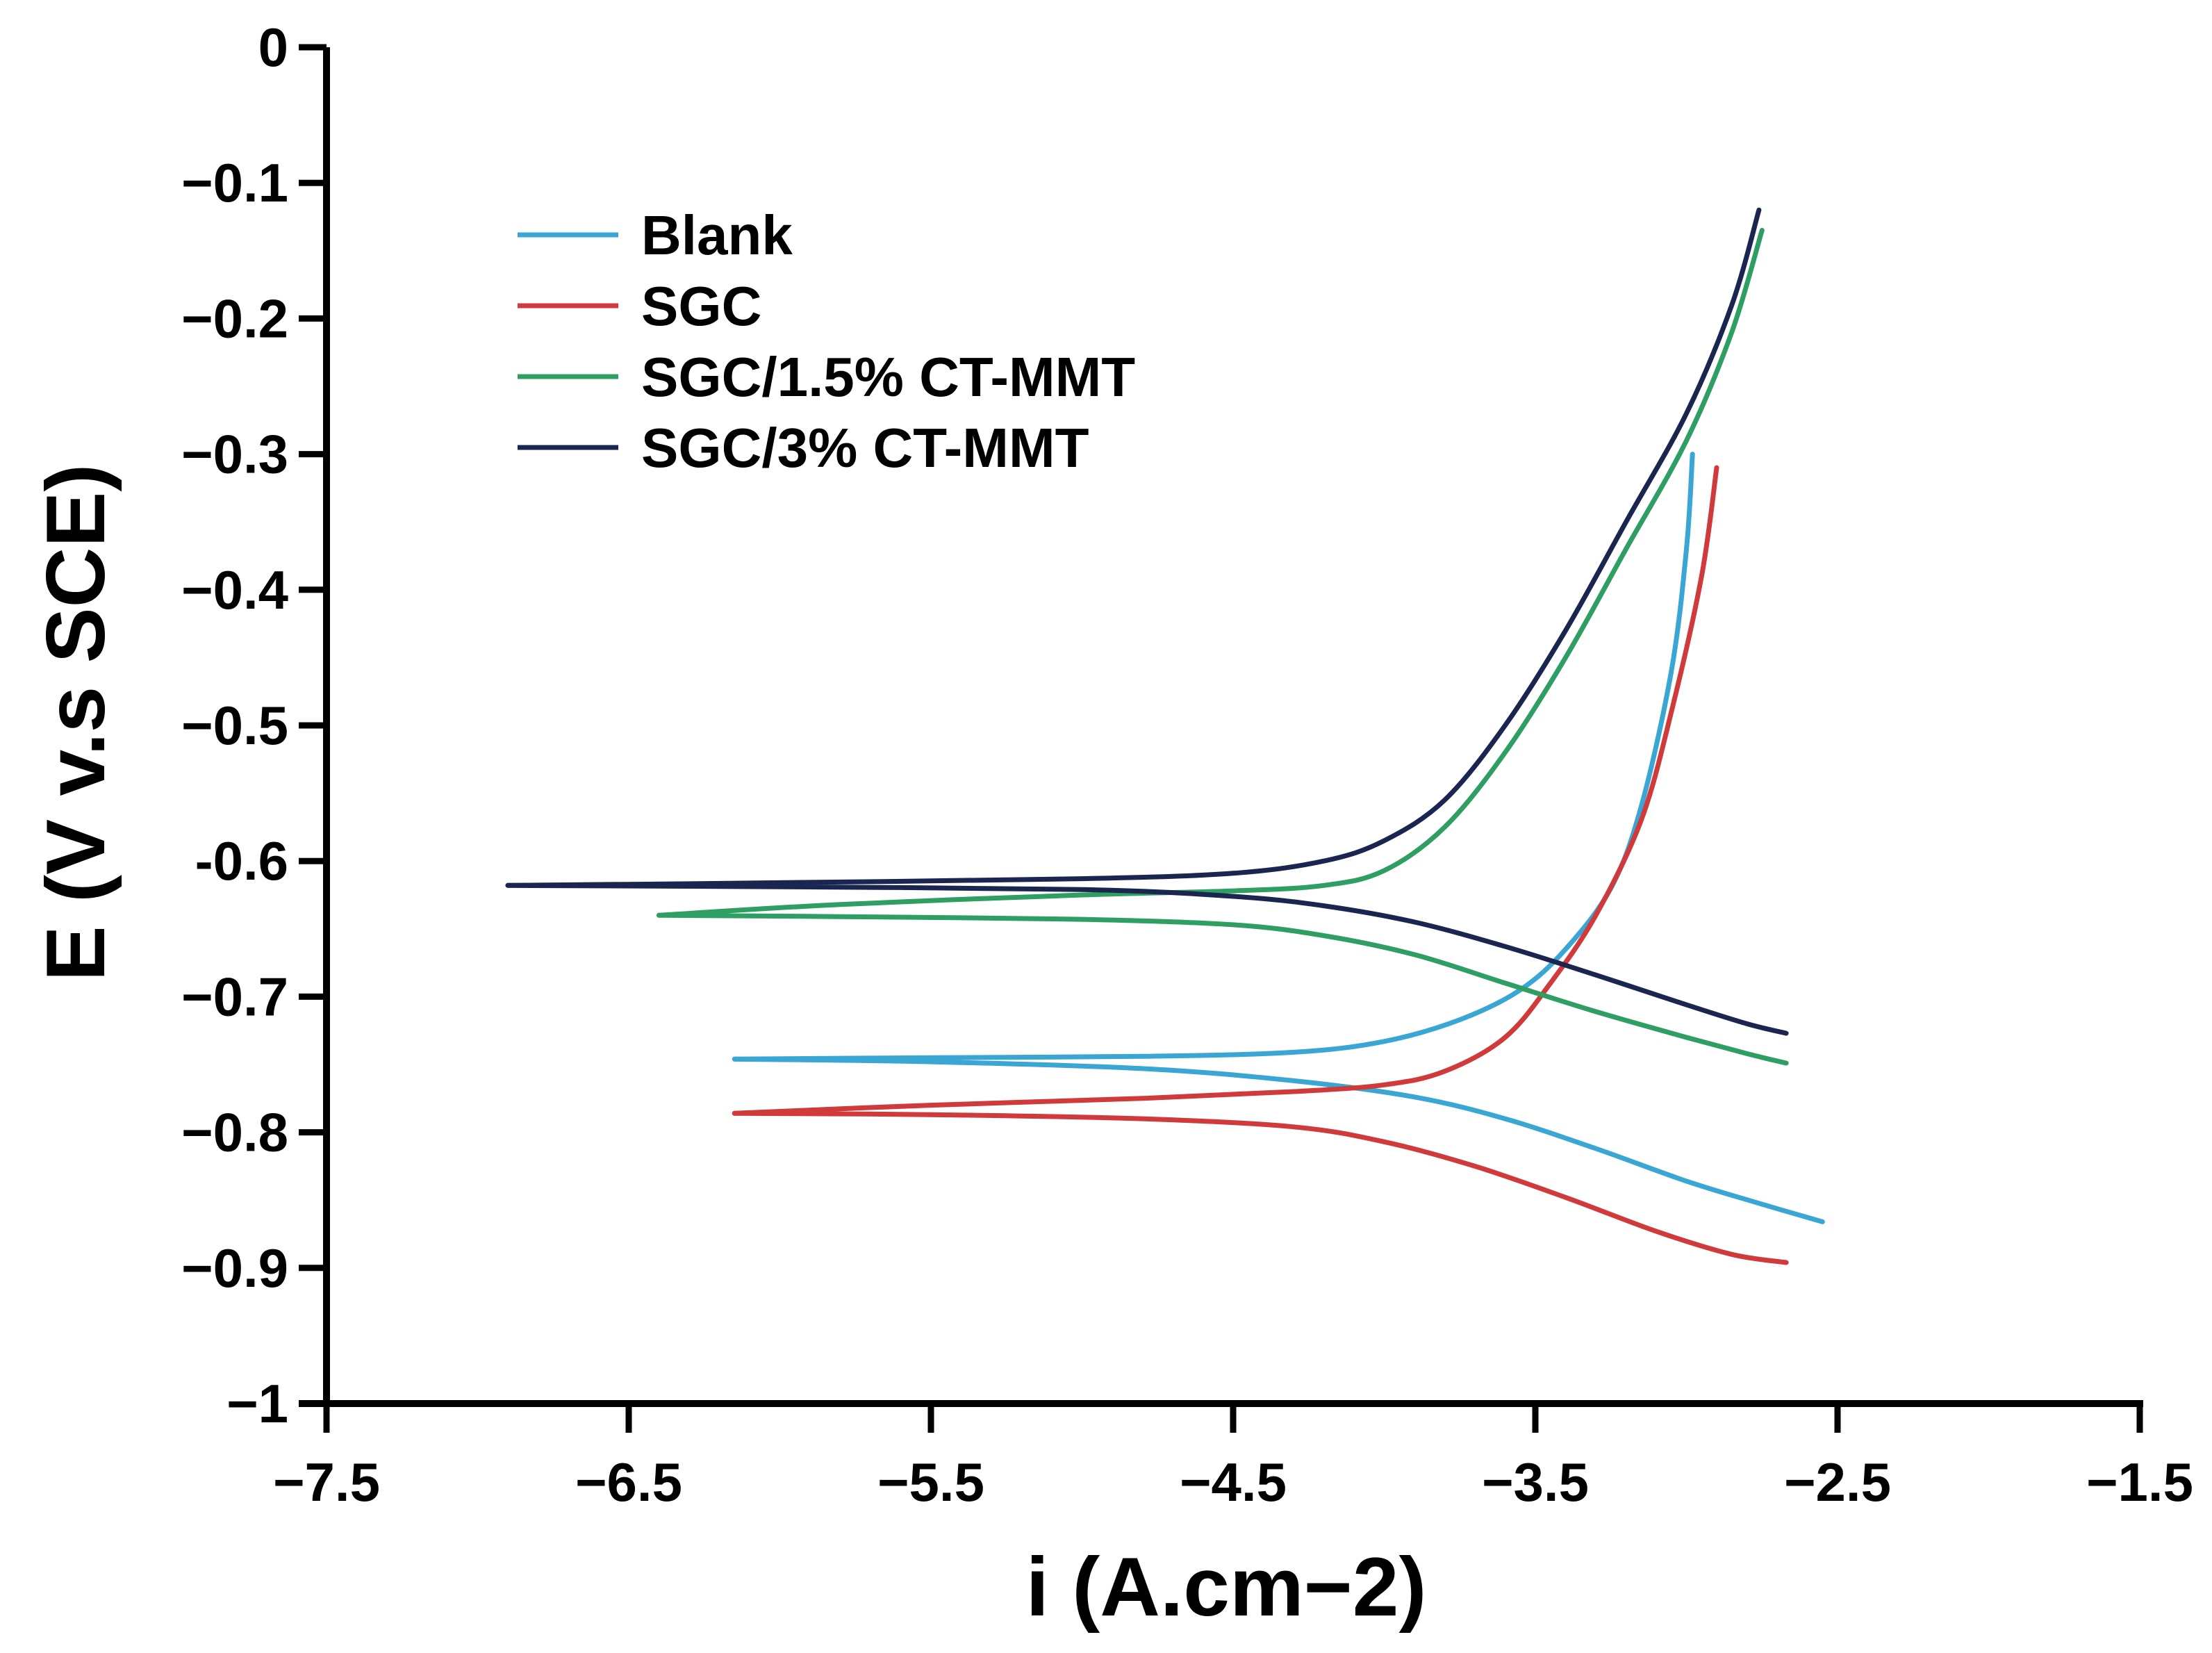 This screenshot has height=1653, width=2212. I want to click on series-3-cathodic-branch, so click(1223, 989).